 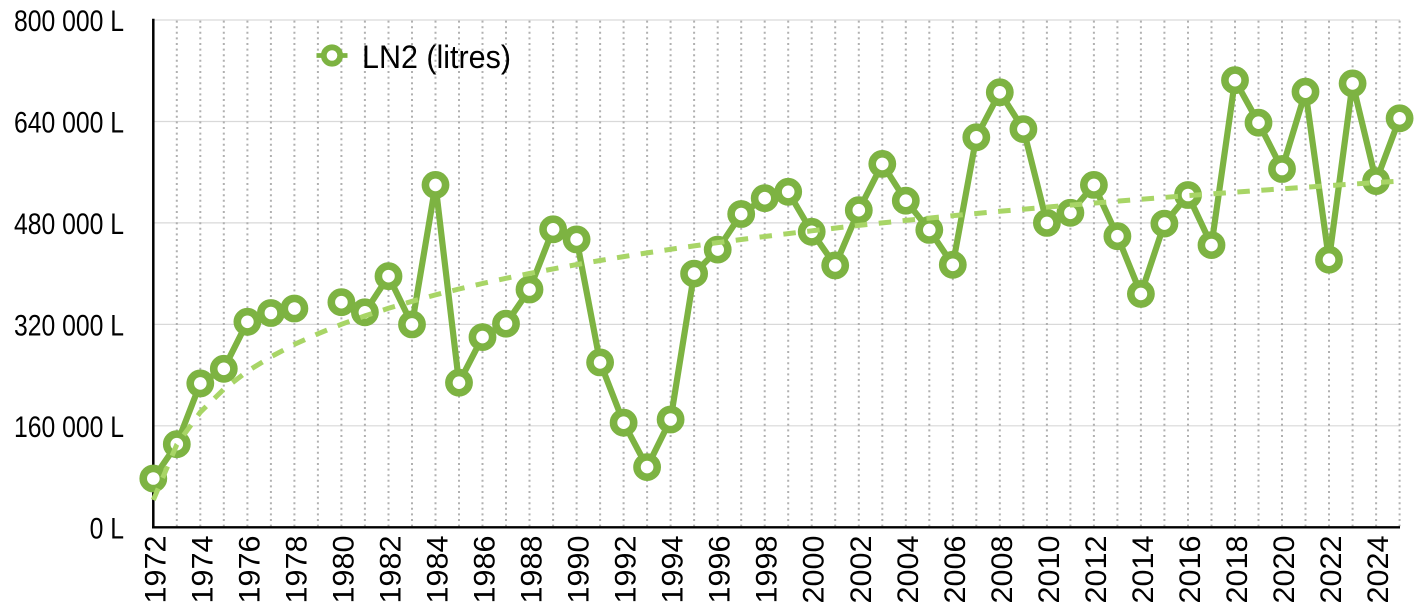 I want to click on svg-text: 2024, so click(x=1378, y=570).